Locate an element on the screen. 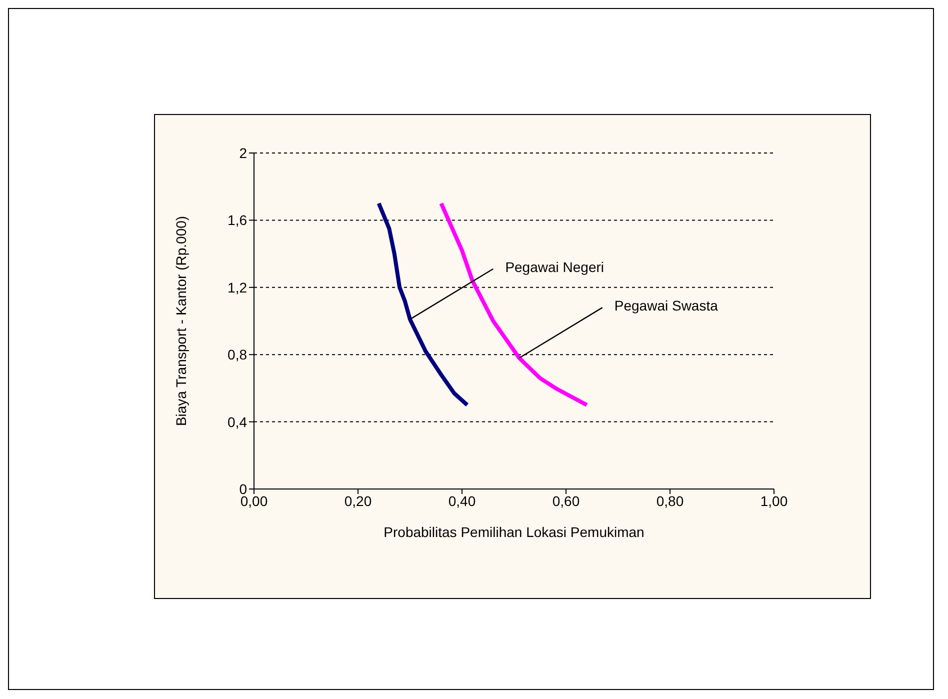 The width and height of the screenshot is (948, 699). y-tick-label: 2 is located at coordinates (243, 152).